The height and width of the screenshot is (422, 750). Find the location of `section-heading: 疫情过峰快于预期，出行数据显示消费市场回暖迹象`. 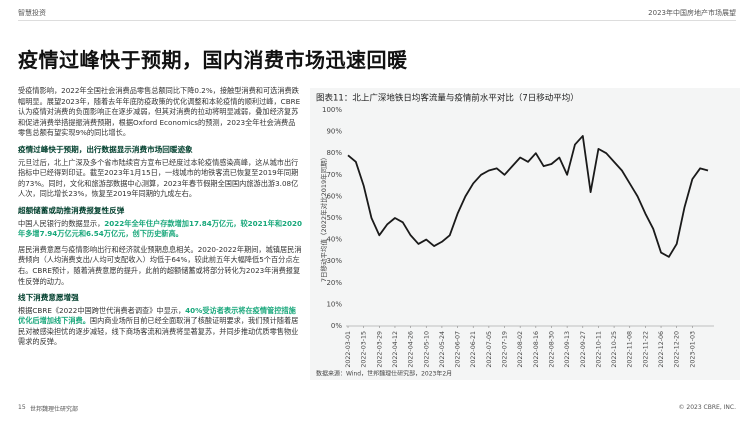

section-heading: 疫情过峰快于预期，出行数据显示消费市场回暖迹象 is located at coordinates (105, 149).